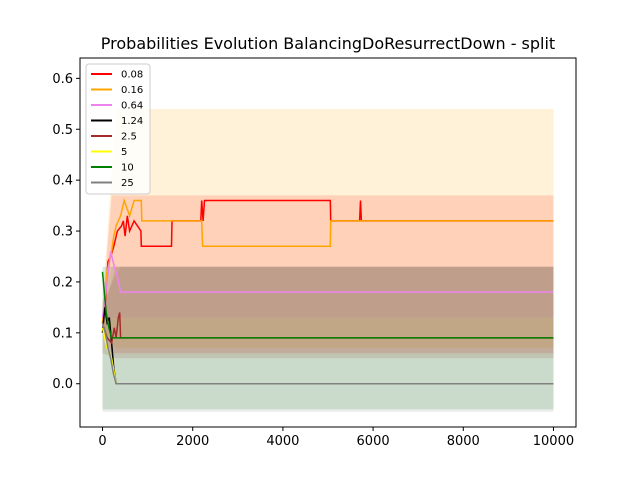 This screenshot has height=480, width=640. I want to click on x-axis: 0 2000 4000 6000 8000 10000, so click(336, 438).